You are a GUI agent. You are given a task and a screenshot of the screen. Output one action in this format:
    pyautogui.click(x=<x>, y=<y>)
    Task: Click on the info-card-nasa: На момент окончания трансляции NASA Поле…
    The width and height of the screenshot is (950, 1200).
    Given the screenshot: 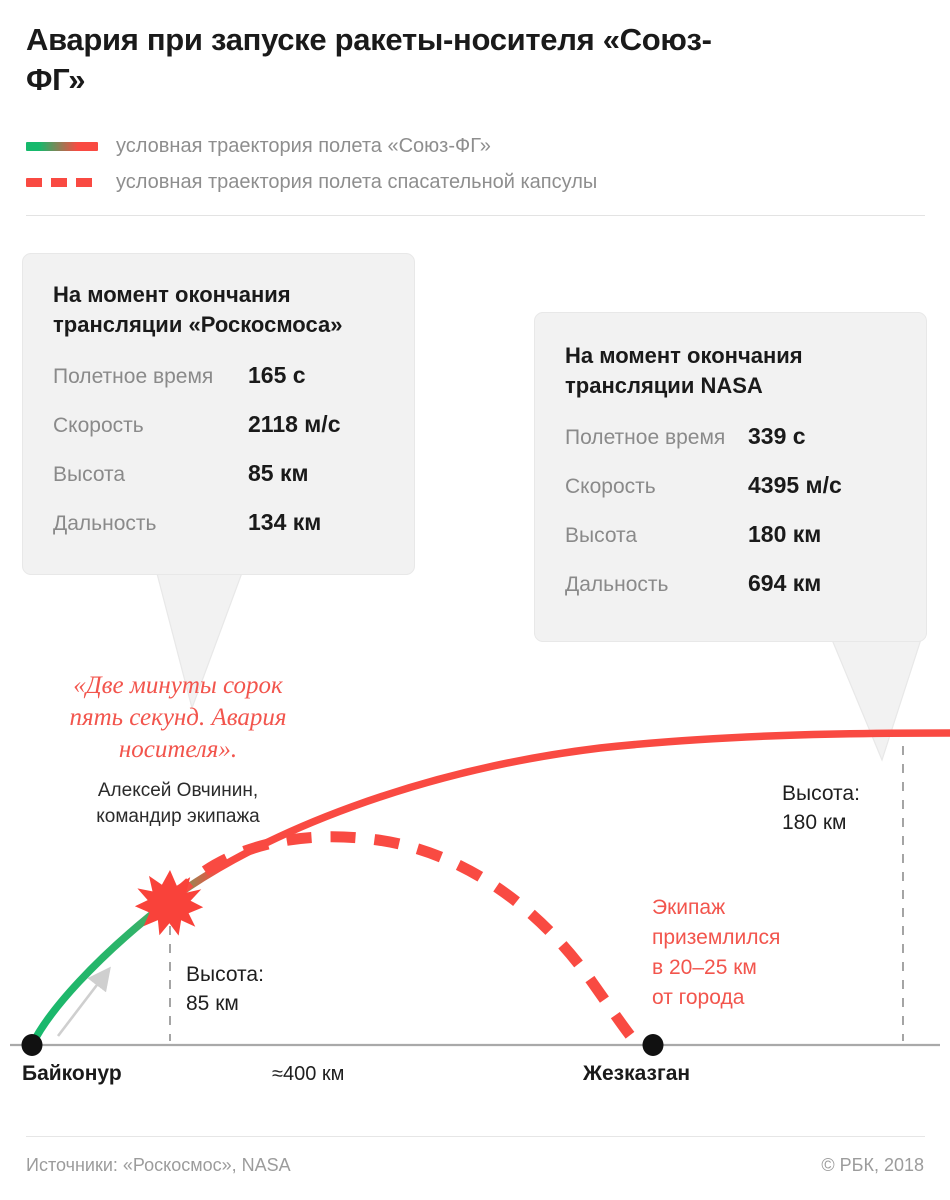 What is the action you would take?
    pyautogui.click(x=730, y=477)
    